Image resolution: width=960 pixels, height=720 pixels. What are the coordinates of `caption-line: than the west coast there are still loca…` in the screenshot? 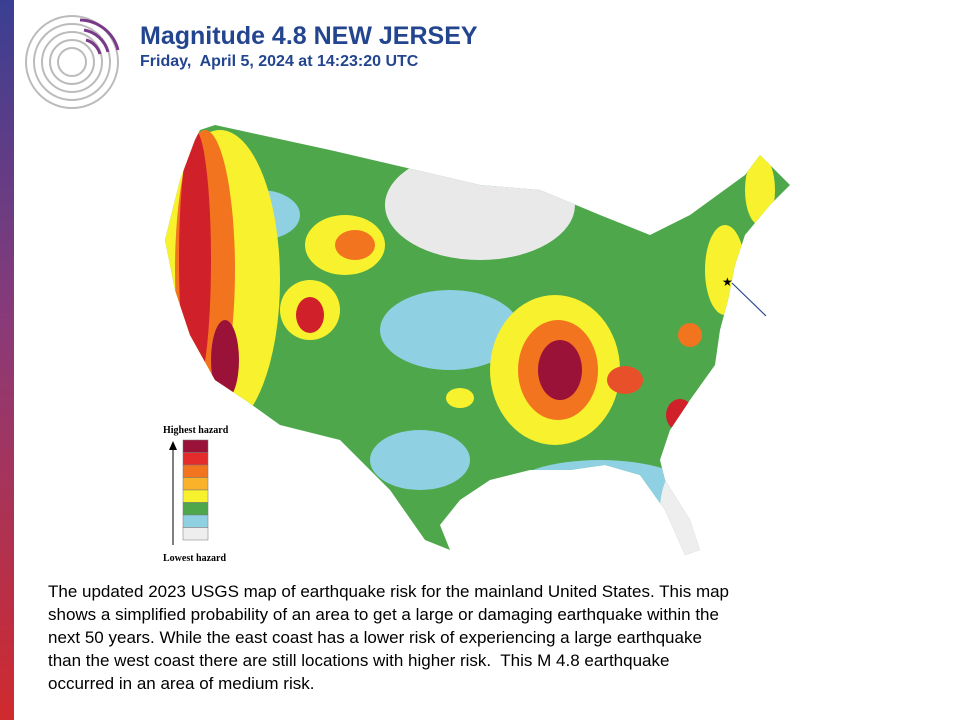 It's located at (359, 660).